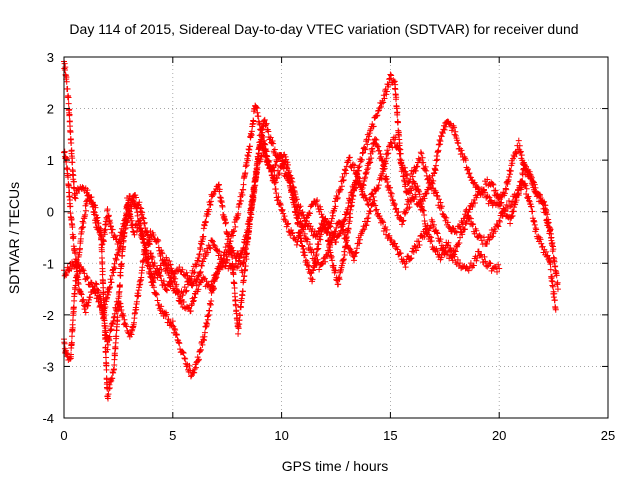  What do you see at coordinates (50, 212) in the screenshot?
I see `y-tick-label: 0` at bounding box center [50, 212].